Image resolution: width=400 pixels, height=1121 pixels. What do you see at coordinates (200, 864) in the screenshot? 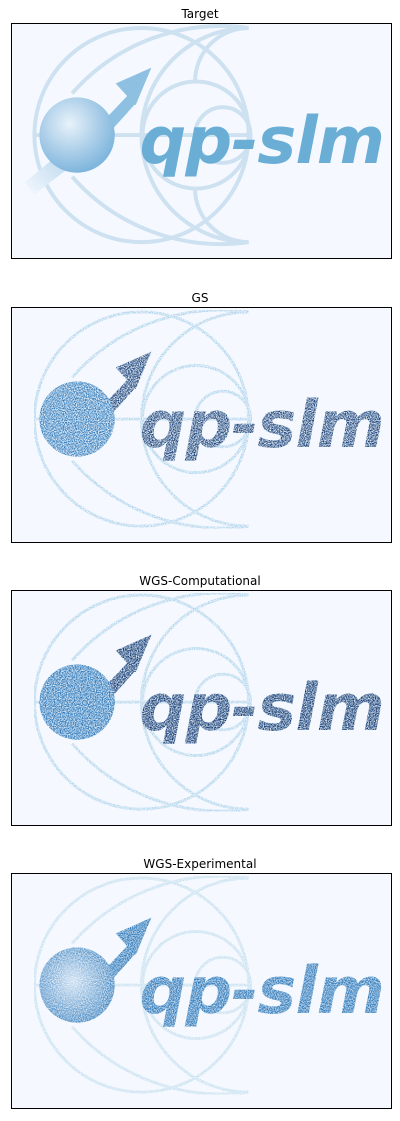
I see `panel-title-wgs-experimental: WGS-Experimental` at bounding box center [200, 864].